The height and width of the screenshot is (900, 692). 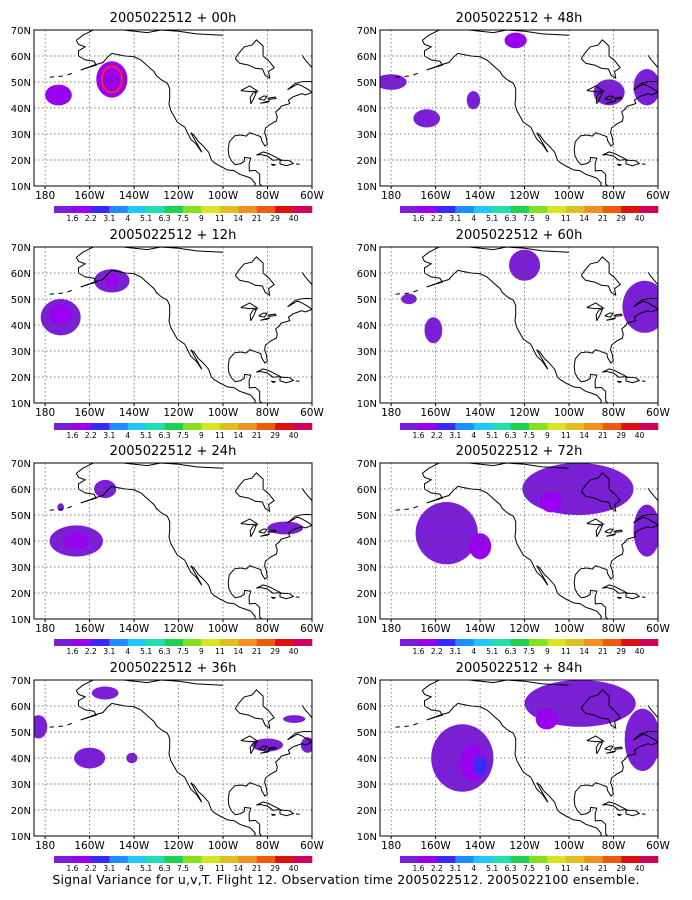 What do you see at coordinates (257, 868) in the screenshot?
I see `colorbar-label: 21` at bounding box center [257, 868].